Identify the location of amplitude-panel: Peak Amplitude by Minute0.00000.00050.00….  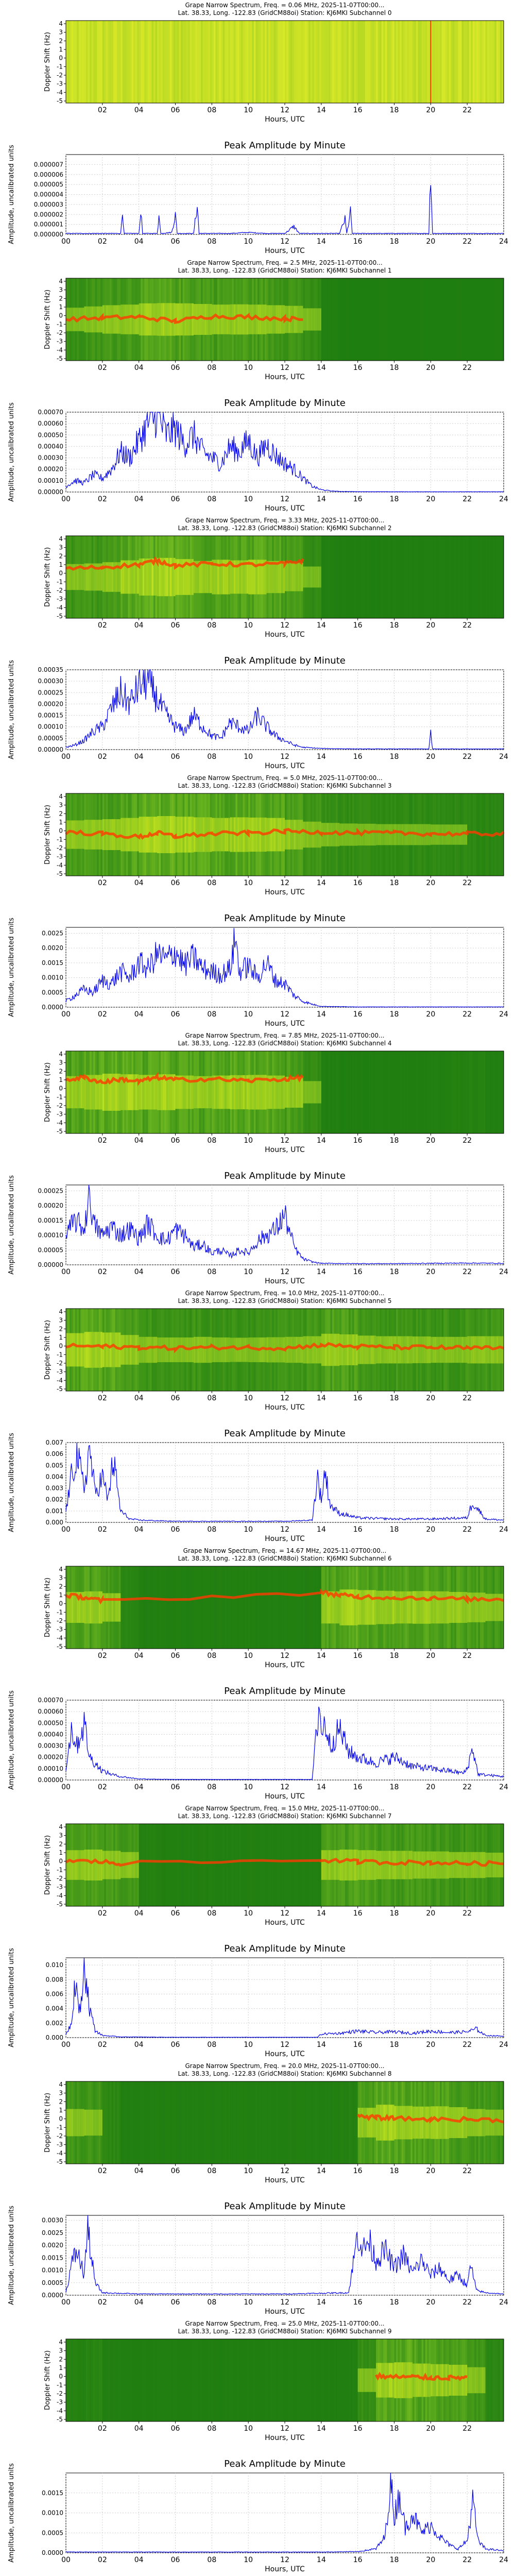
(258, 970).